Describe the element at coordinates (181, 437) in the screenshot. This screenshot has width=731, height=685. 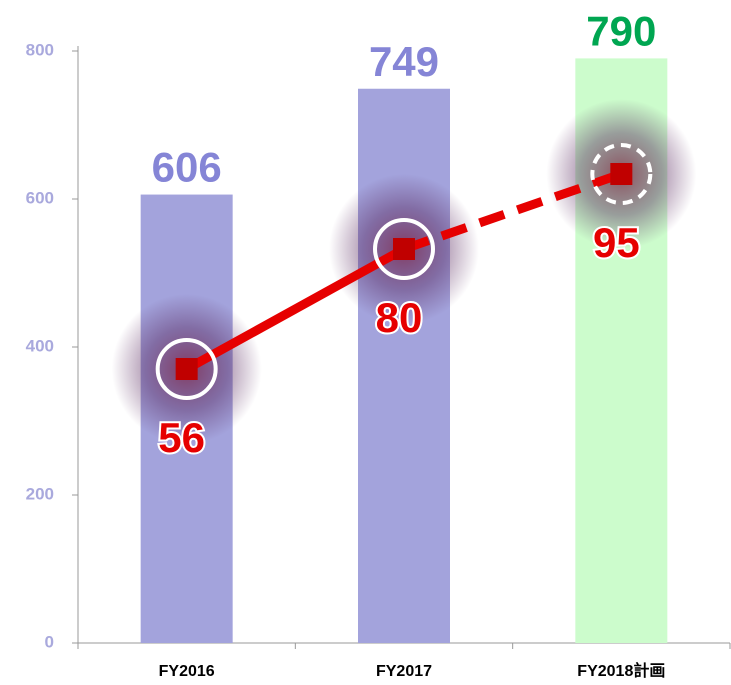
I see `value-label: 56` at that location.